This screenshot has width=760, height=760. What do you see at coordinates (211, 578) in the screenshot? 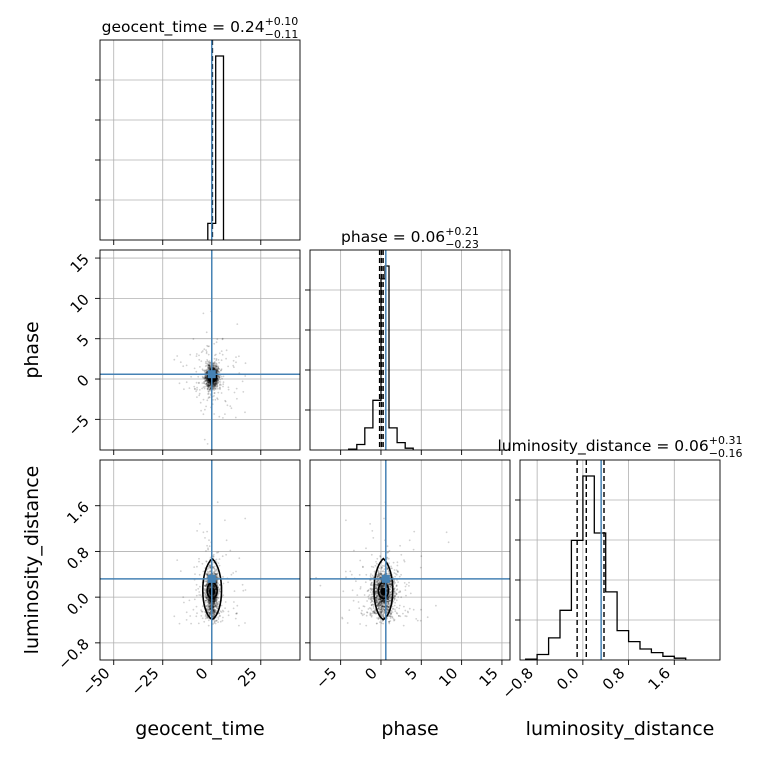
I see `truth-marker` at bounding box center [211, 578].